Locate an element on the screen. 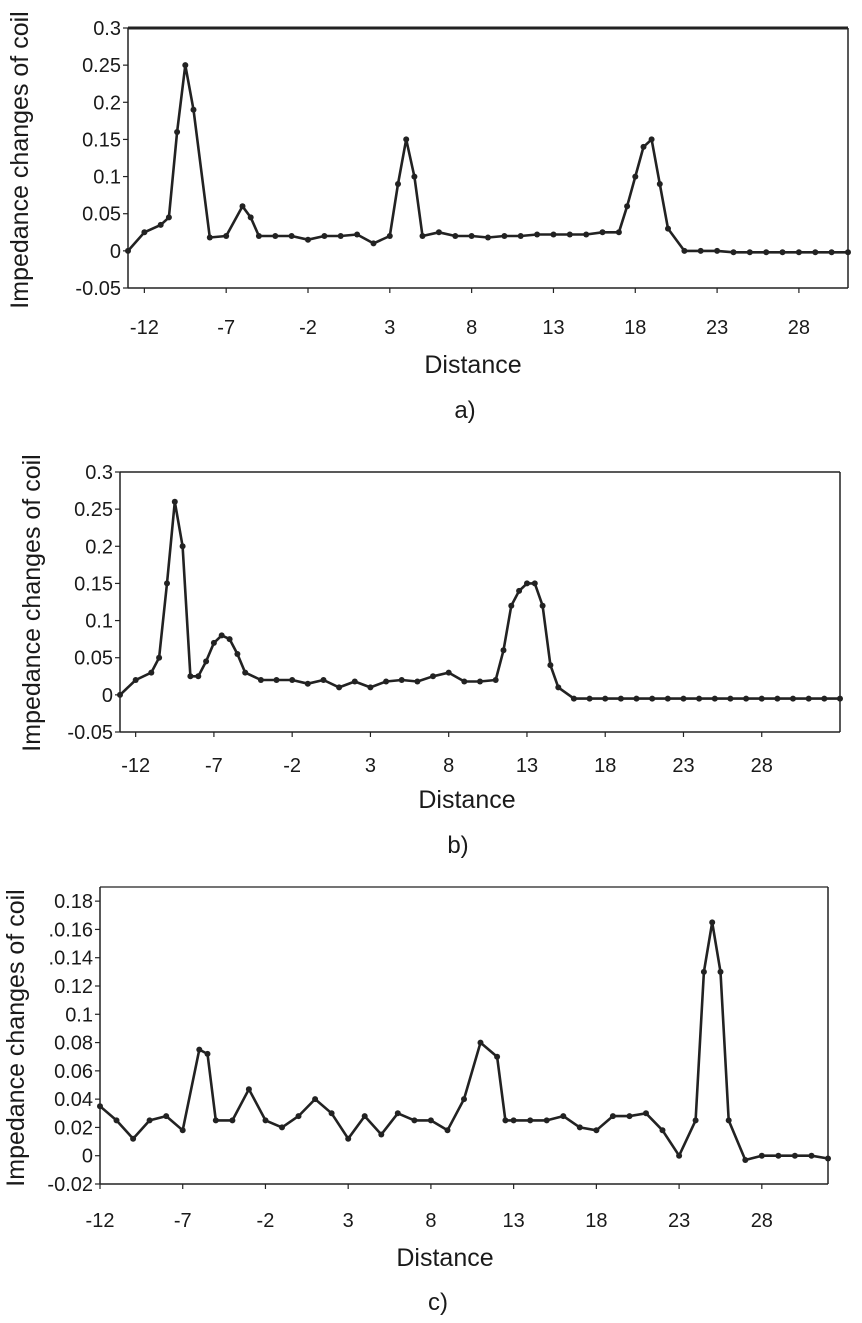  y-tick-label: 0.1 is located at coordinates (79, 1015).